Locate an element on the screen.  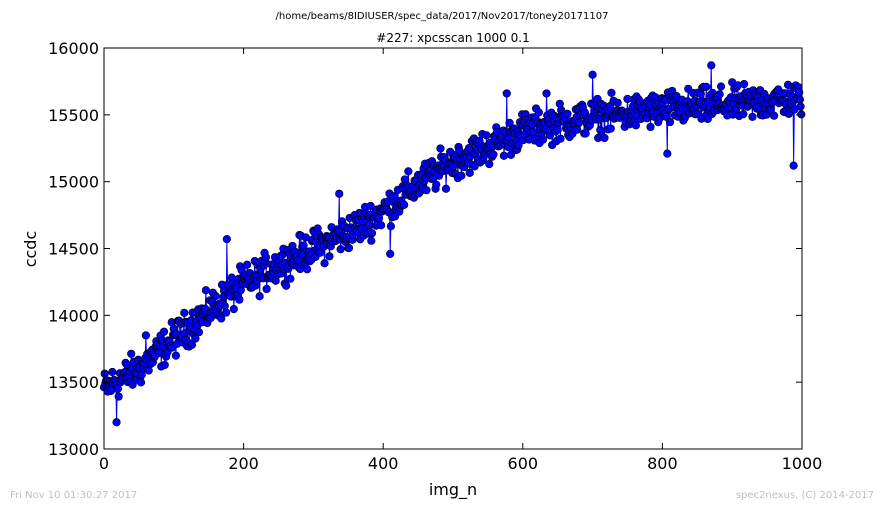
x-tick-label: 600 is located at coordinates (523, 463).